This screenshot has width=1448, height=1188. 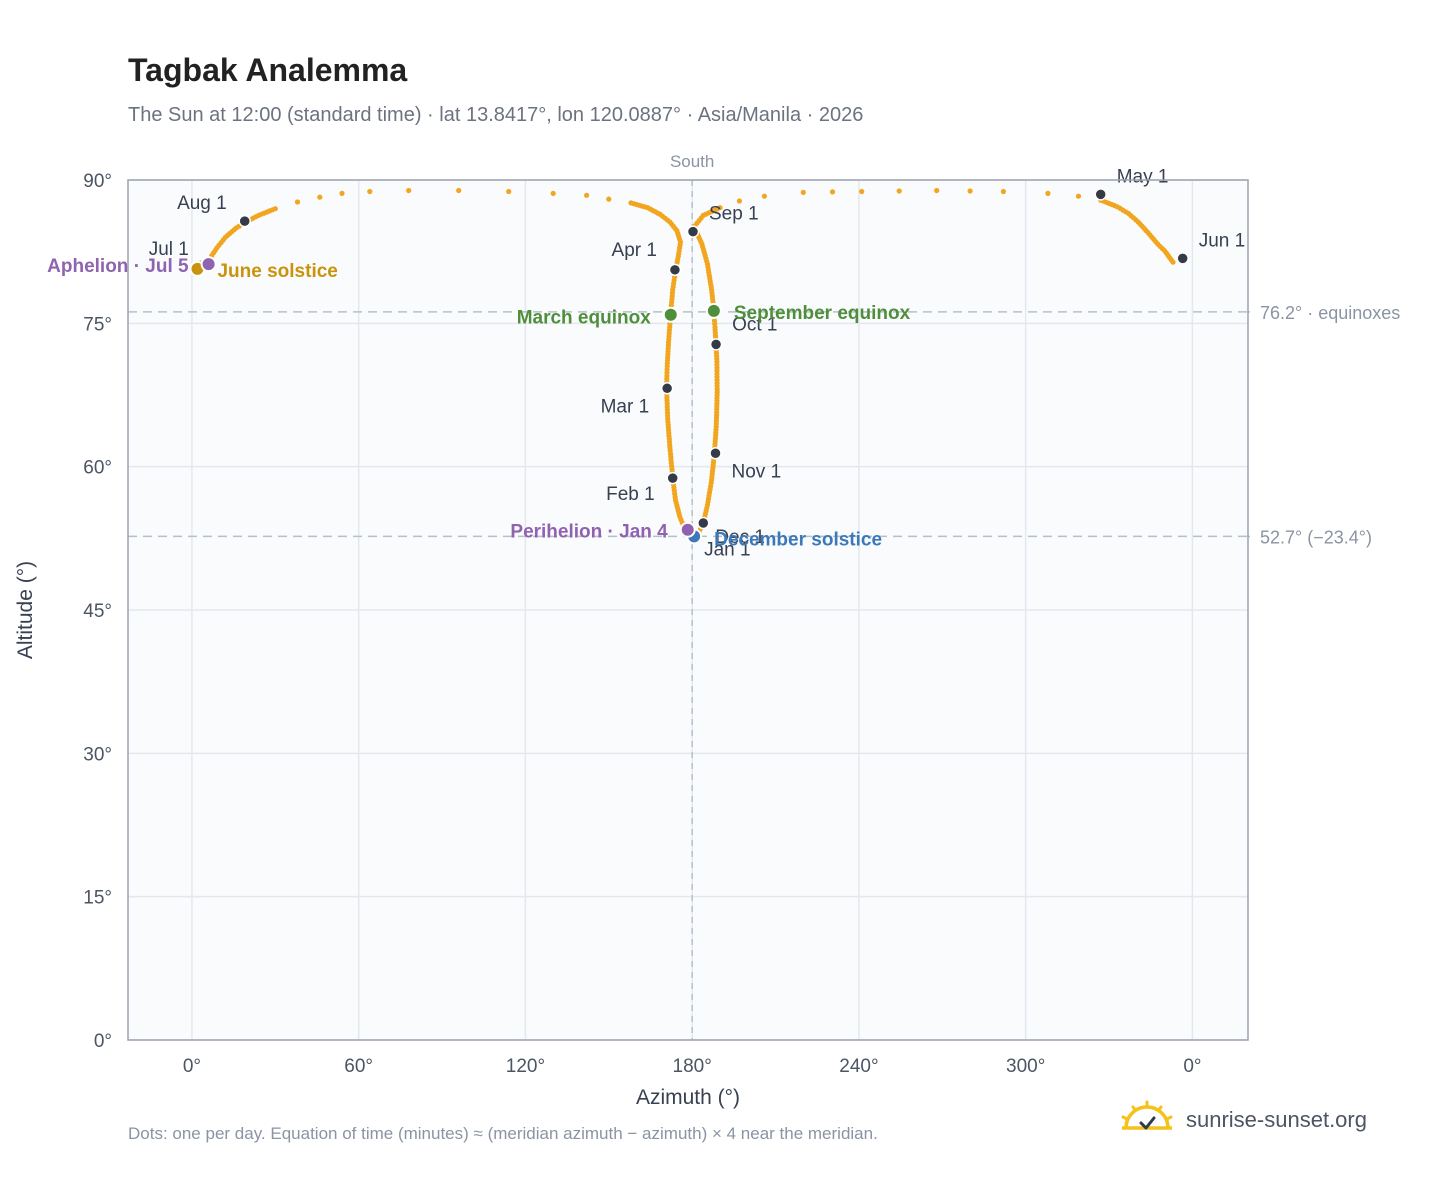 I want to click on month-label: Mar 1, so click(x=625, y=406).